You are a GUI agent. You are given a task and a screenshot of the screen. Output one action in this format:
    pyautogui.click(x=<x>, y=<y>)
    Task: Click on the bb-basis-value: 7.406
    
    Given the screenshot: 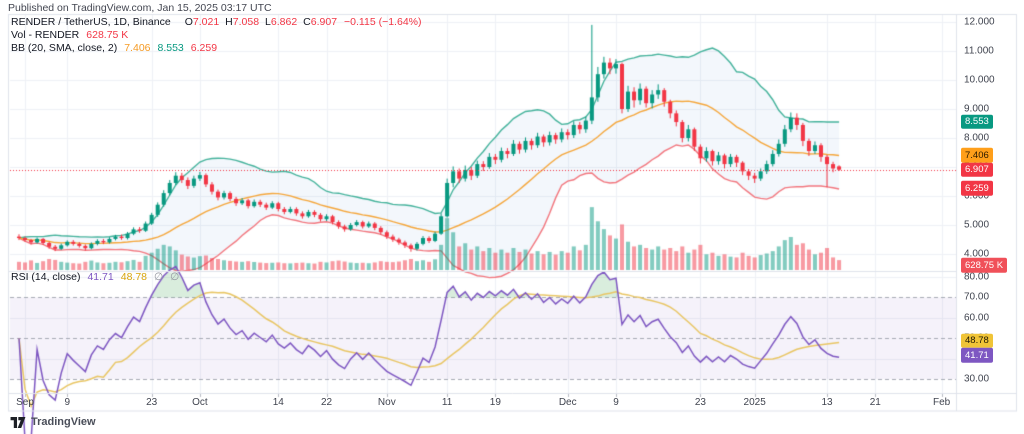 What is the action you would take?
    pyautogui.click(x=137, y=48)
    